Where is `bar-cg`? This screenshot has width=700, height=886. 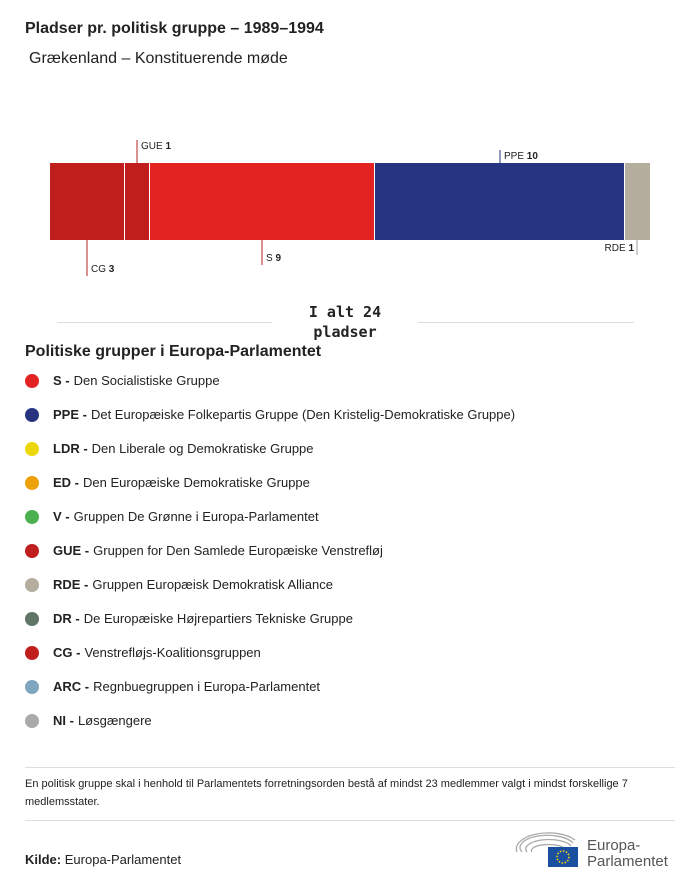
bar-cg is located at coordinates (87, 201).